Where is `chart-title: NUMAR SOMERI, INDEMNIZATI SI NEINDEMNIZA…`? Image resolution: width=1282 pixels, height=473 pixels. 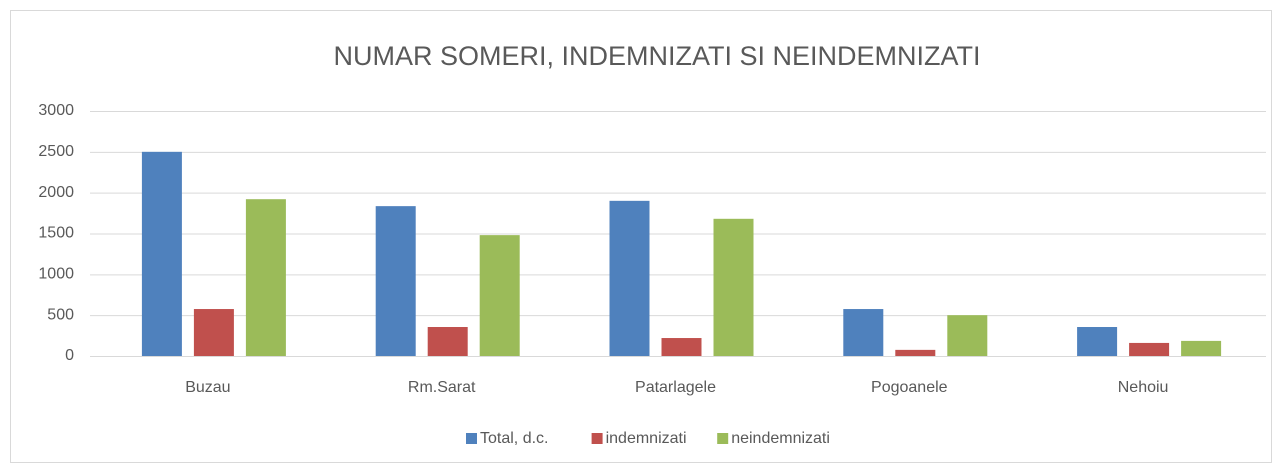 chart-title: NUMAR SOMERI, INDEMNIZATI SI NEINDEMNIZA… is located at coordinates (656, 56).